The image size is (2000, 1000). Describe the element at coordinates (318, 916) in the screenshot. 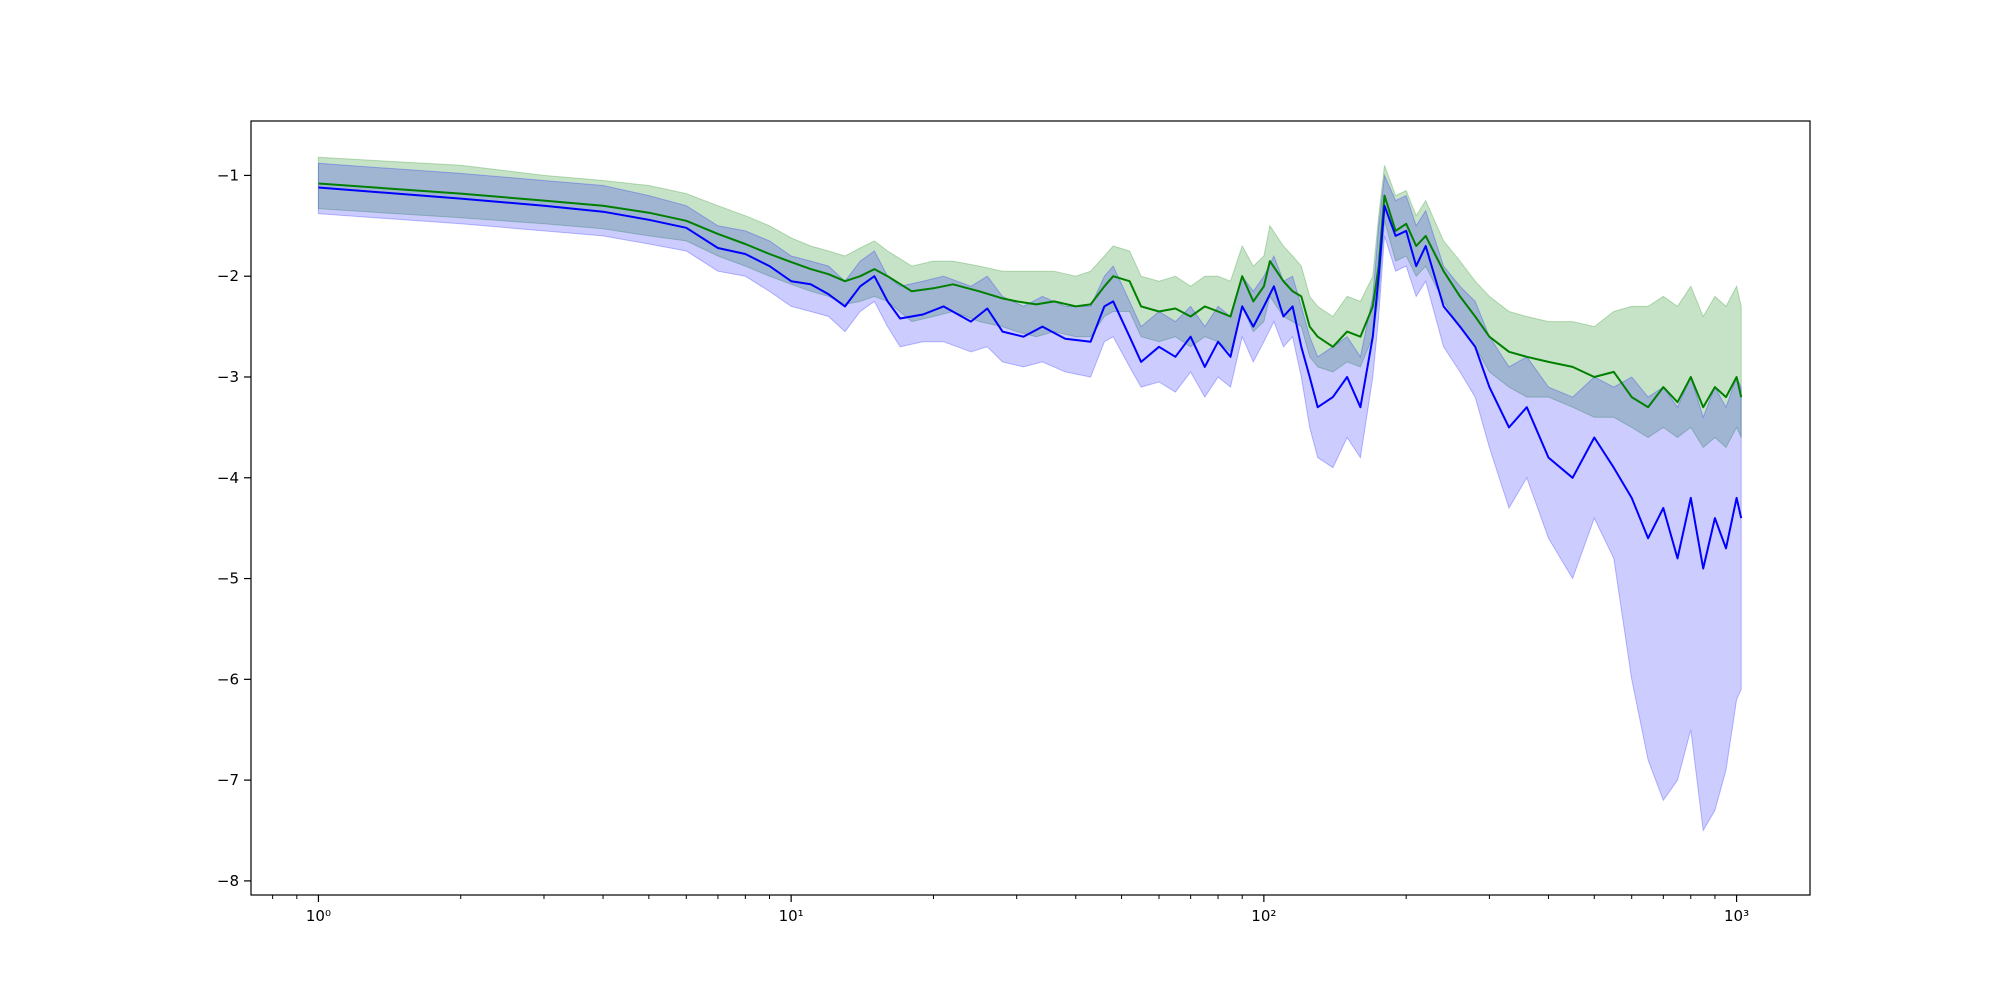

I see `x-tick-label: 10⁰` at that location.